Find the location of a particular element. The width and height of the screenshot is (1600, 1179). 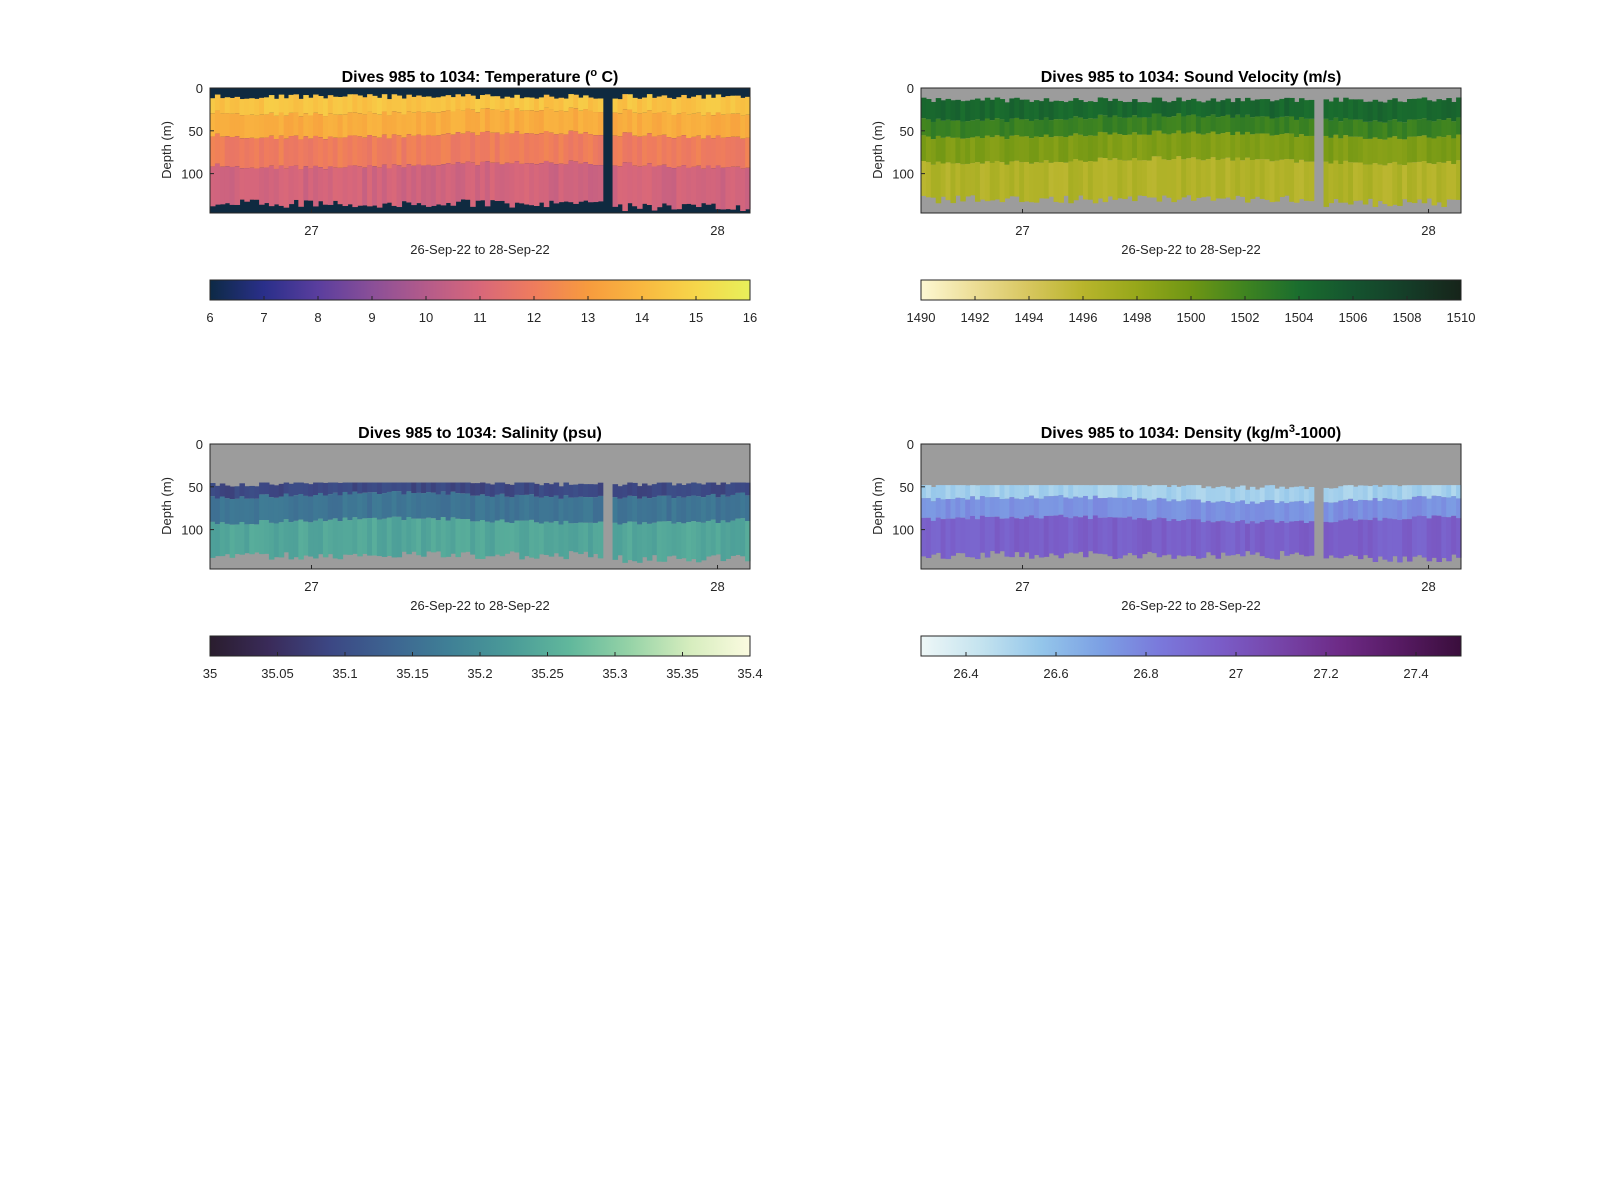

y-axis-label: Depth (m) is located at coordinates (877, 150).